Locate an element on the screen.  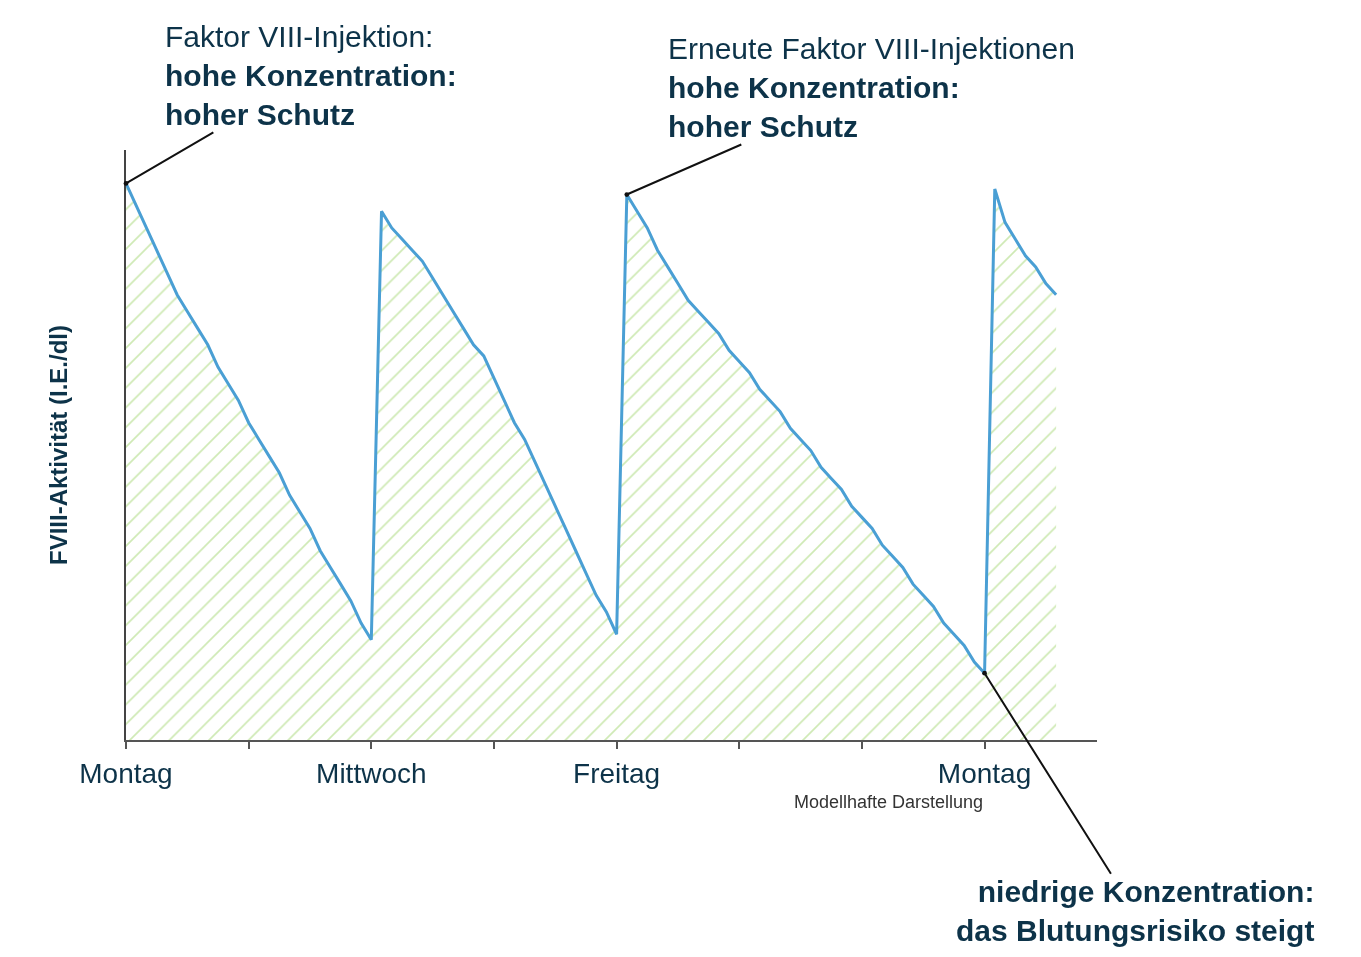
text: niedrige Konzentration: das Blutungsrisiko steigt is located at coordinates (1135, 911).